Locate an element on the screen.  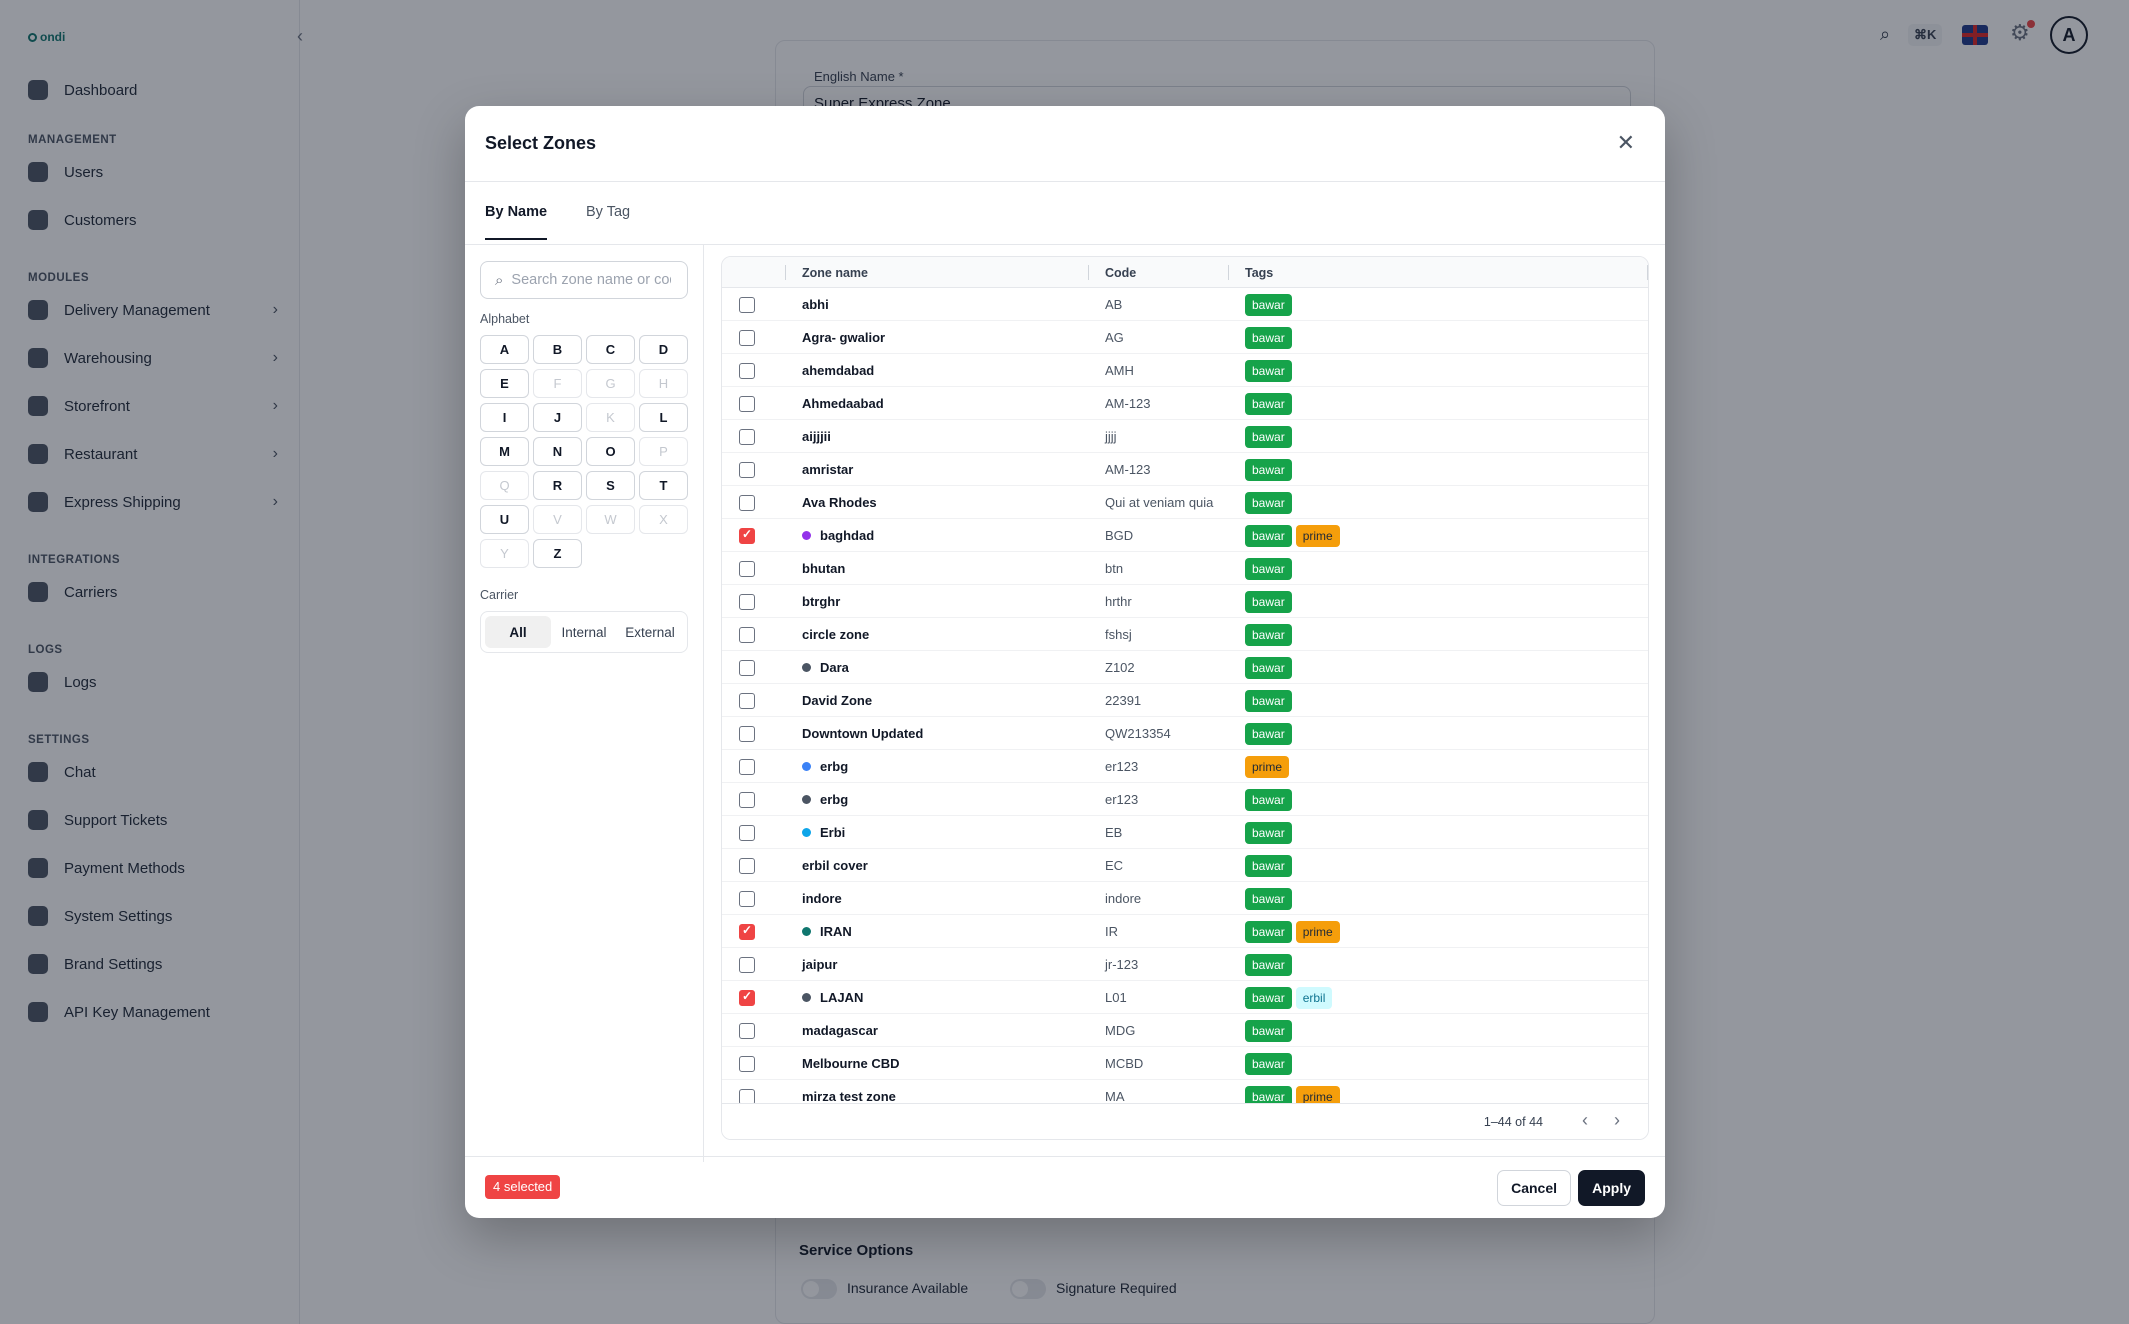
apply-button: Apply is located at coordinates (1611, 1188).